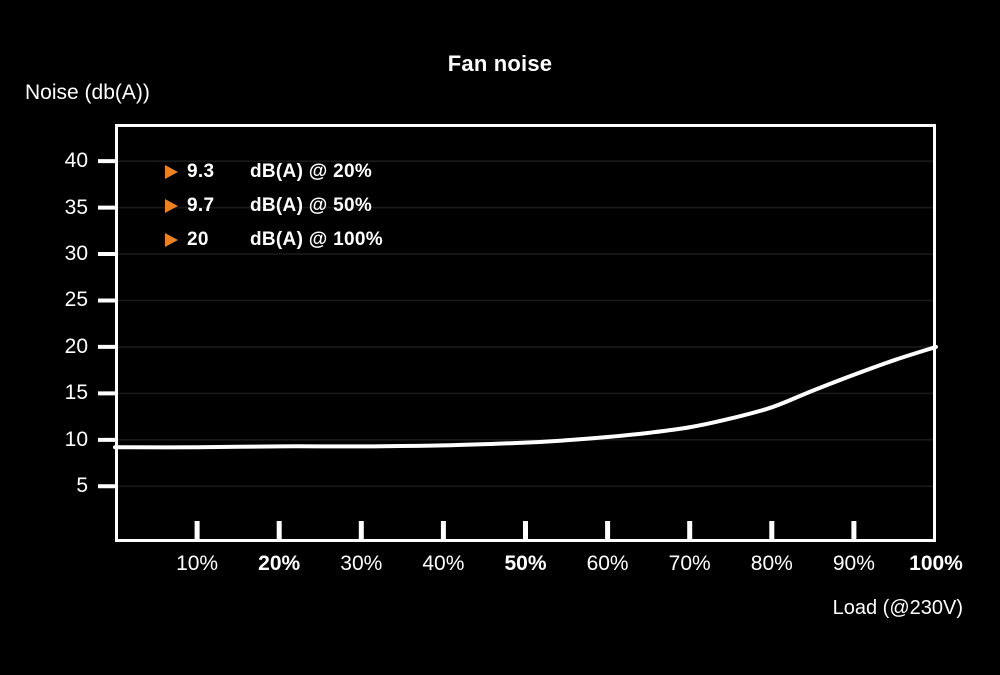 This screenshot has width=1000, height=675. I want to click on legend-value: 9.3, so click(201, 171).